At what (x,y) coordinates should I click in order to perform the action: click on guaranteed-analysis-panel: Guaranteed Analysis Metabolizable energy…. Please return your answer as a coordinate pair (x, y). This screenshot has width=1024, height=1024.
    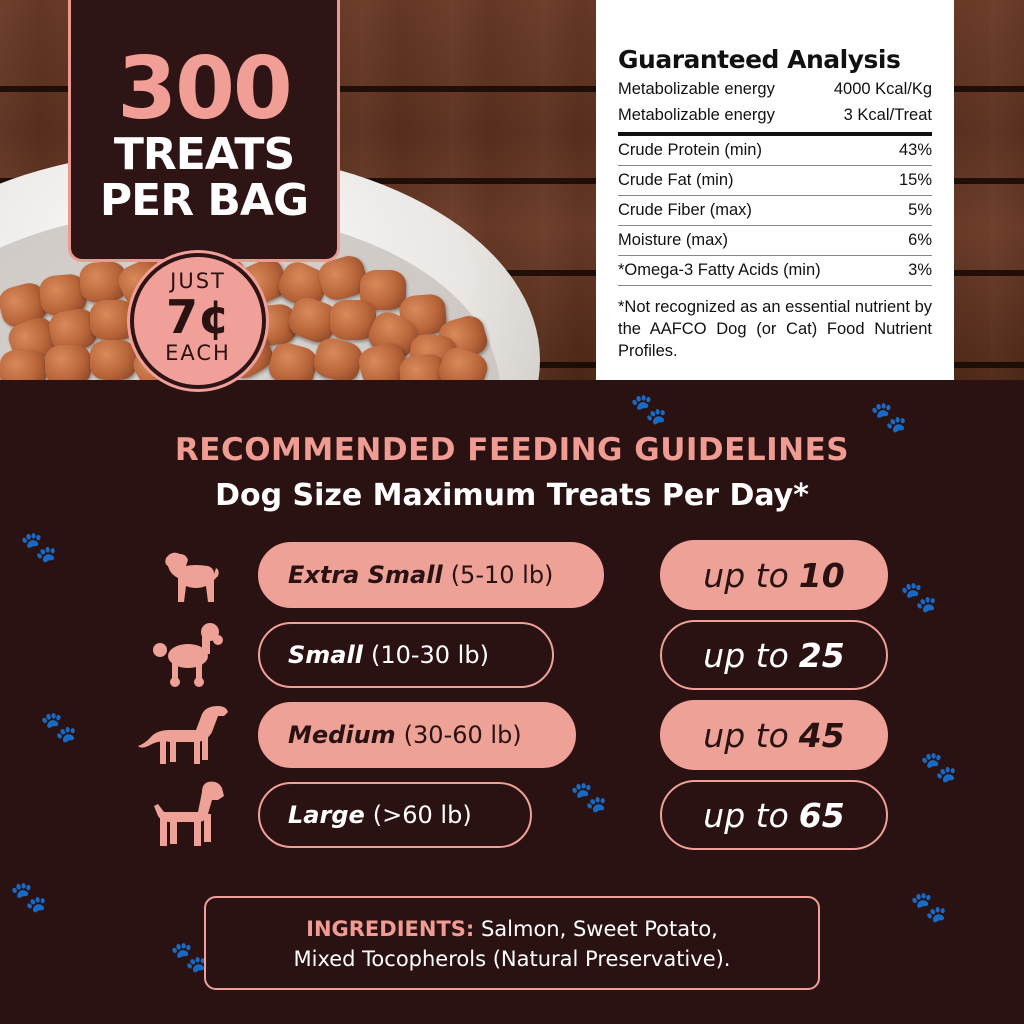
    Looking at the image, I should click on (775, 190).